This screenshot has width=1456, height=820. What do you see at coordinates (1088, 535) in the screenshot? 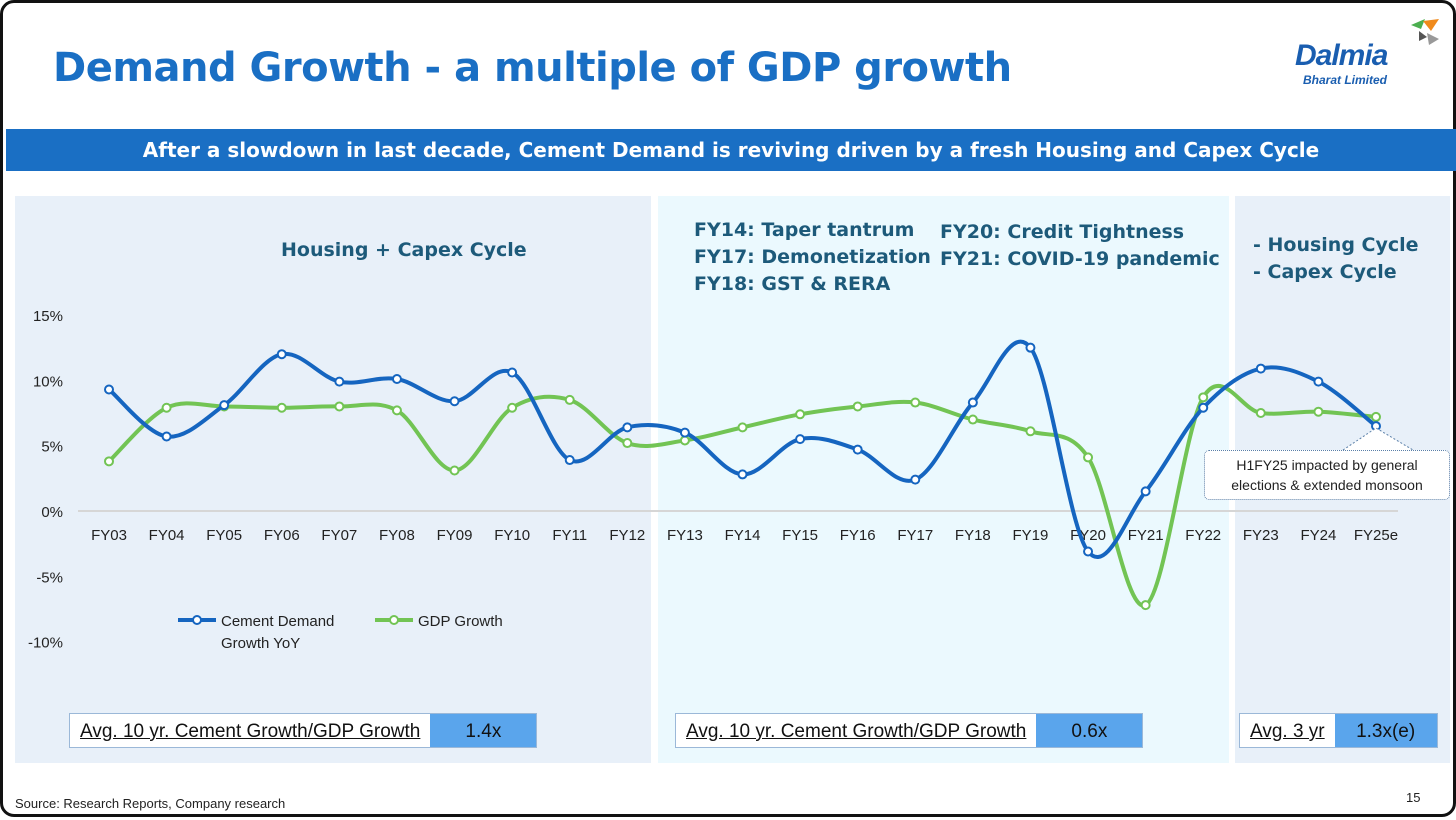
I see `x-tick-label: FY20` at bounding box center [1088, 535].